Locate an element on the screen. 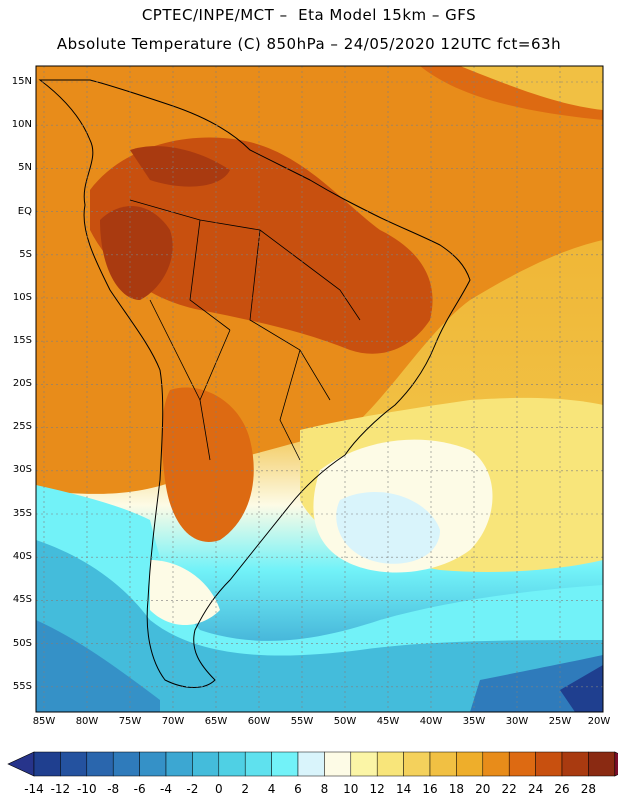 The image size is (618, 800). lat-label-15n: 15N is located at coordinates (21, 81).